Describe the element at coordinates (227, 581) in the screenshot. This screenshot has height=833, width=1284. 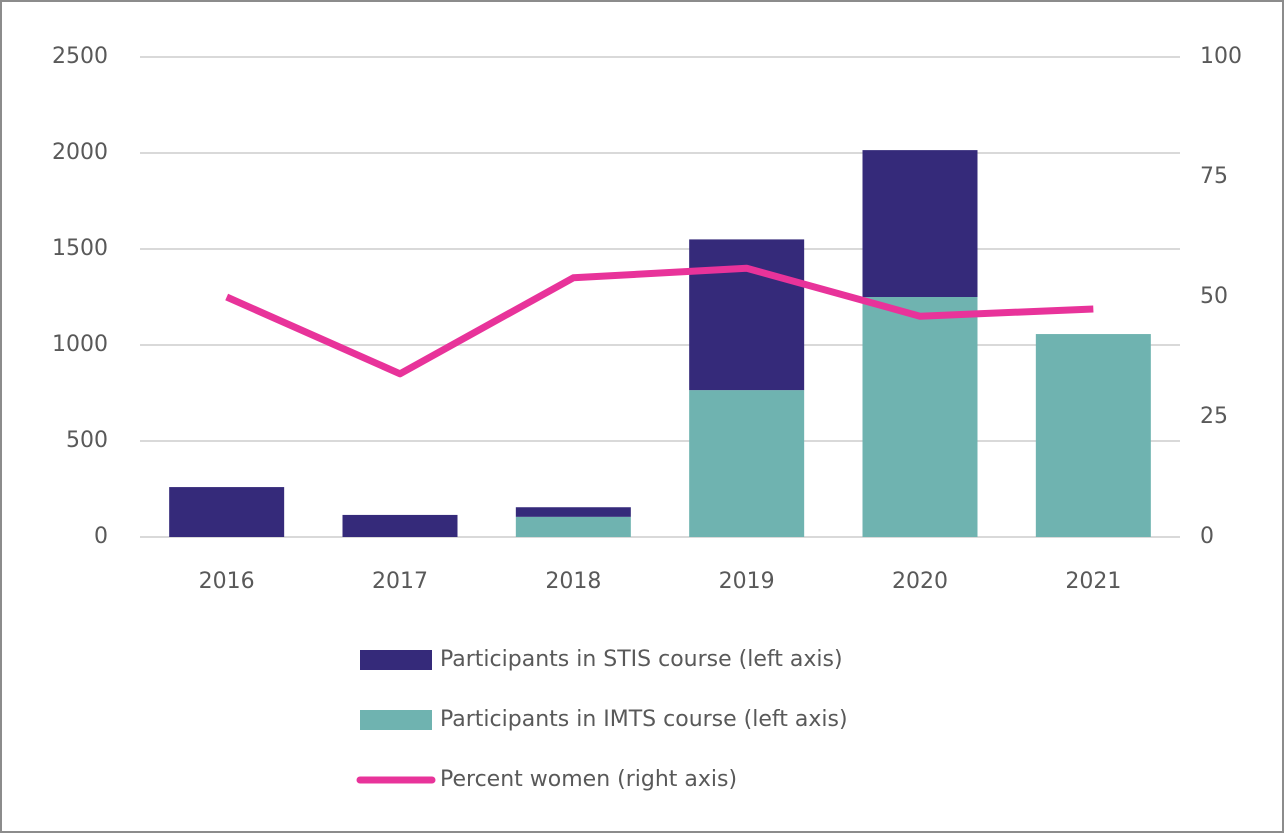
I see `x-tick-label: 2016` at that location.